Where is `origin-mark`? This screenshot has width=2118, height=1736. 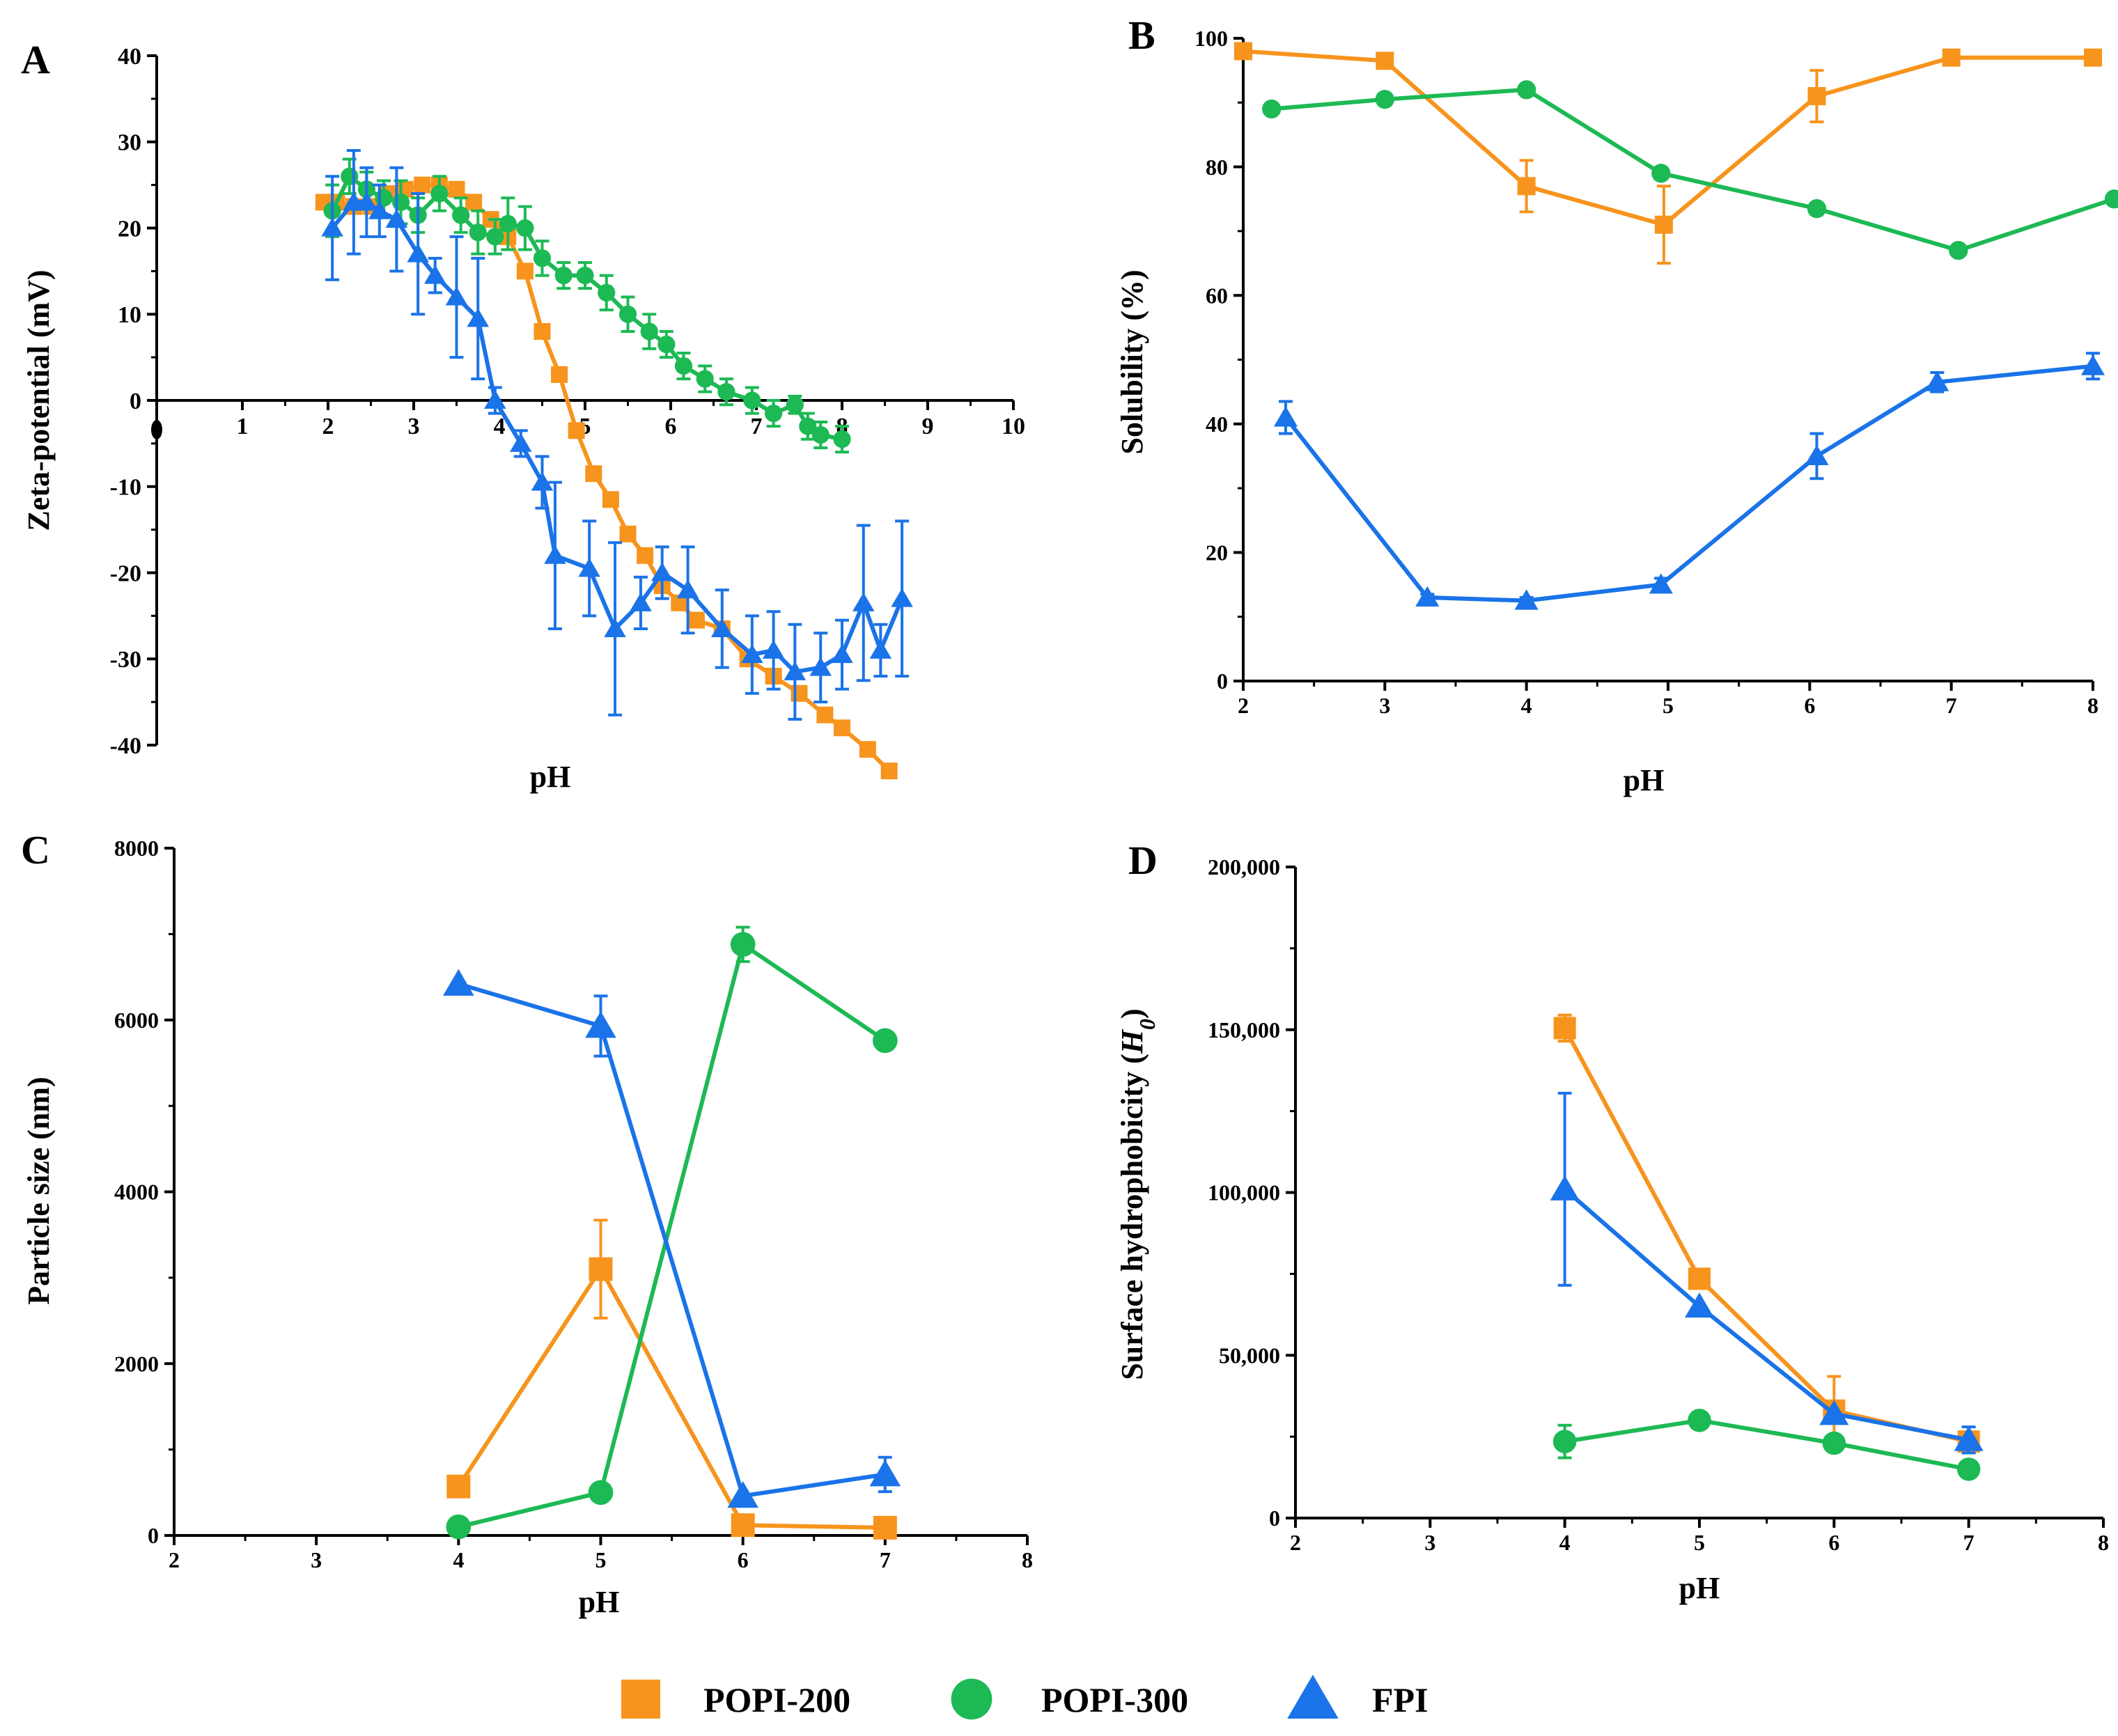
origin-mark is located at coordinates (157, 429).